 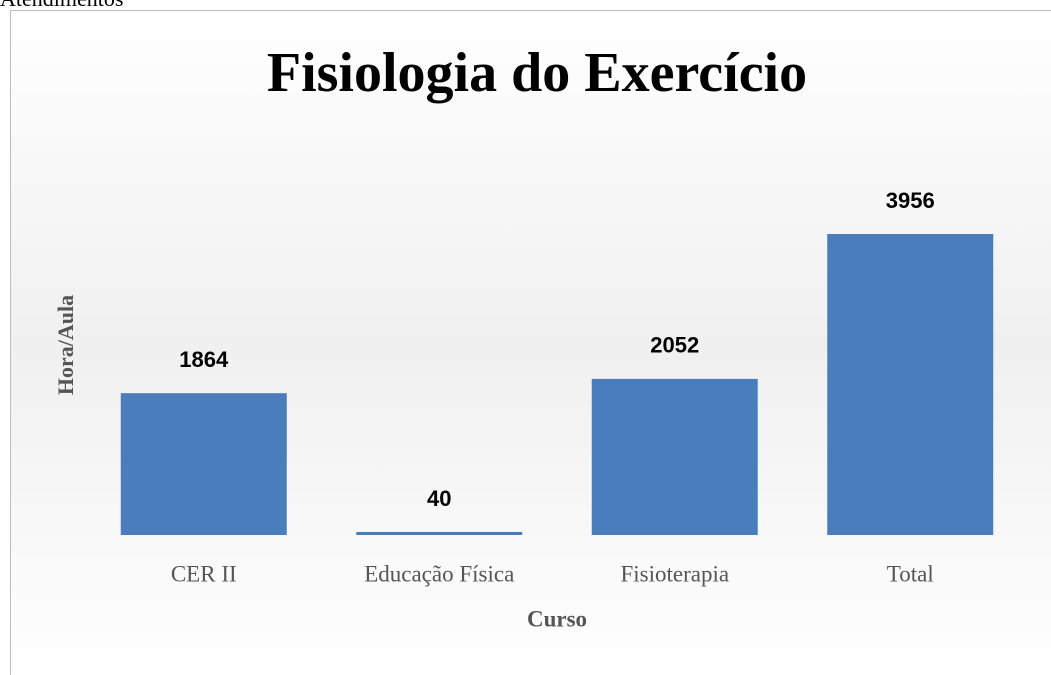 What do you see at coordinates (439, 573) in the screenshot?
I see `x-tick-label: Educação Física` at bounding box center [439, 573].